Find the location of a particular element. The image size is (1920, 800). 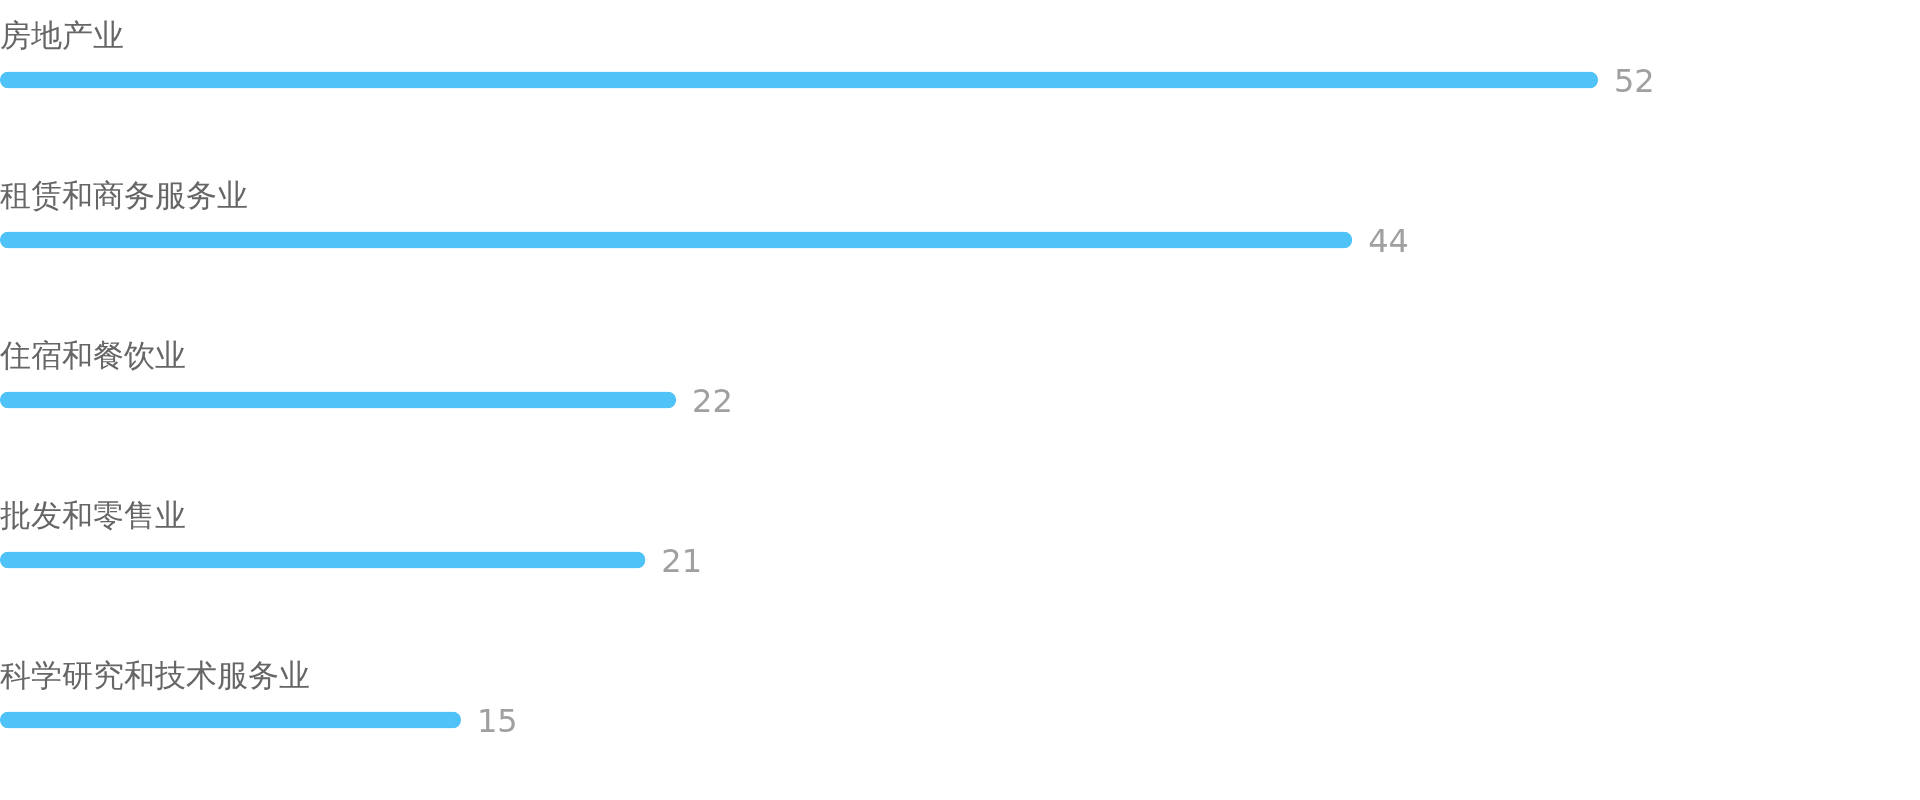

data-label: 15 is located at coordinates (497, 721).